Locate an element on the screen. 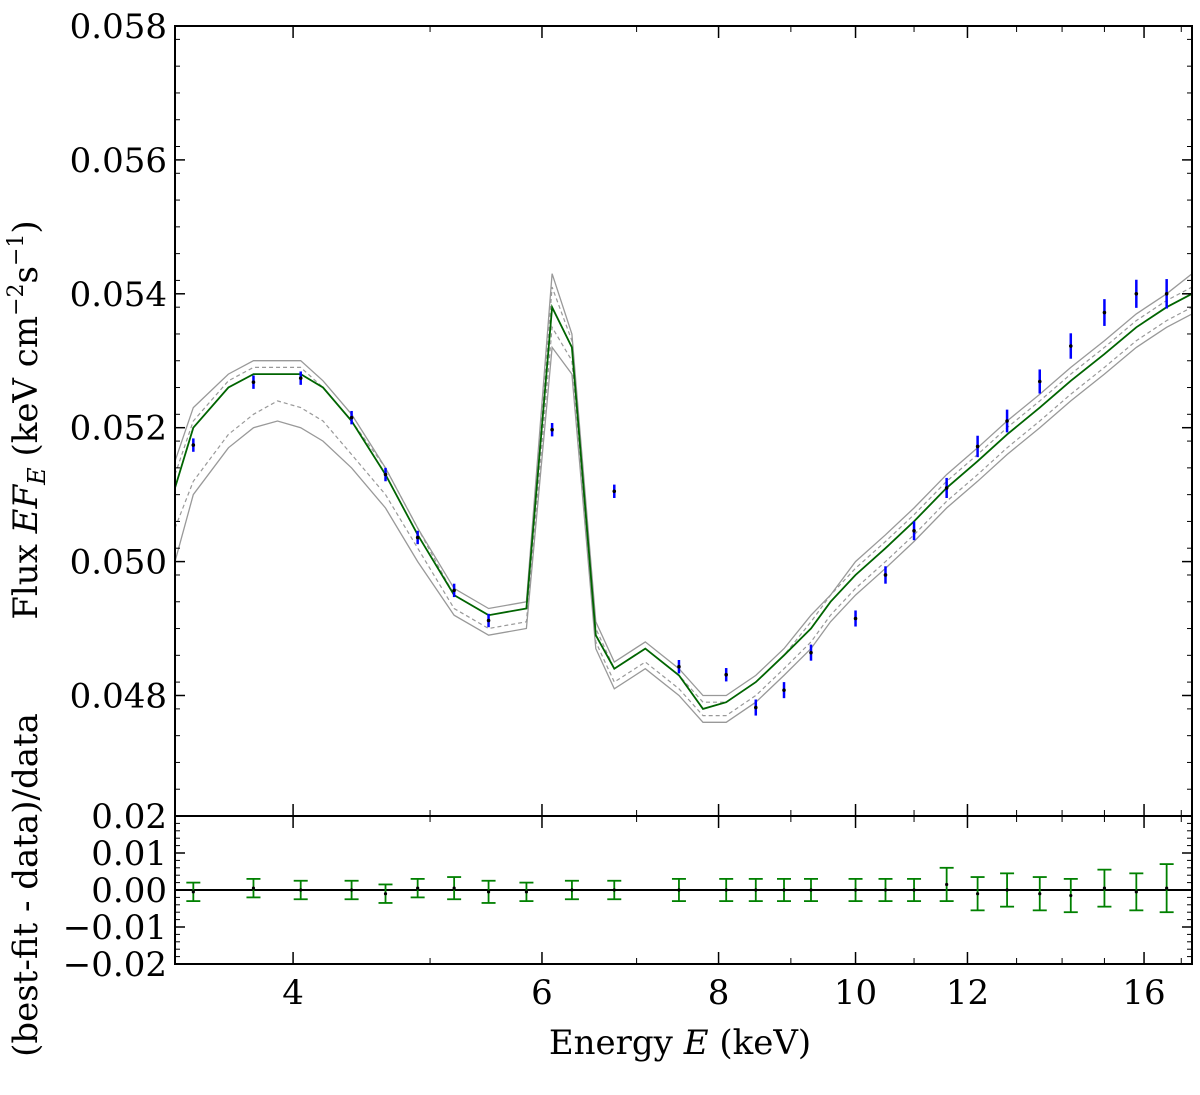 The width and height of the screenshot is (1200, 1095). x-axis-label-suffix: (keV) is located at coordinates (760, 1043).